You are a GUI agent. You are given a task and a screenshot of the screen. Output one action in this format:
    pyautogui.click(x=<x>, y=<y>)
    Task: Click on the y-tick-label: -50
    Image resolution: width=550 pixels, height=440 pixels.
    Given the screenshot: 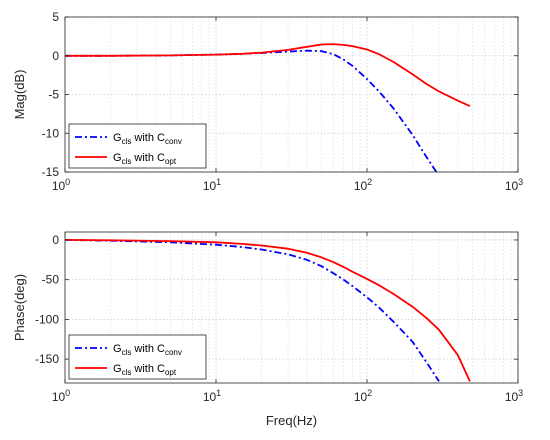 What is the action you would take?
    pyautogui.click(x=51, y=280)
    